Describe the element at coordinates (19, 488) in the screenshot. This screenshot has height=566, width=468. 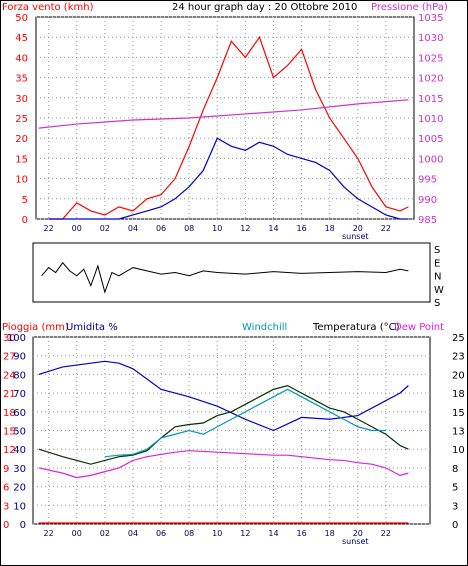
I see `panel3-humidity-tick-label: 20` at that location.